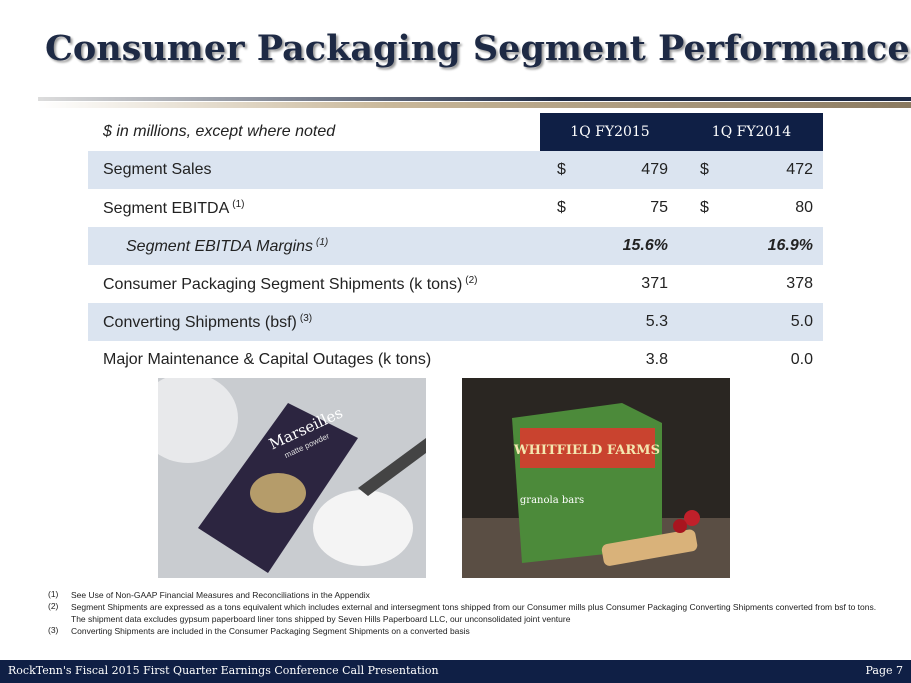 The image size is (911, 683). What do you see at coordinates (53, 594) in the screenshot?
I see `footnote-marker: (1)` at bounding box center [53, 594].